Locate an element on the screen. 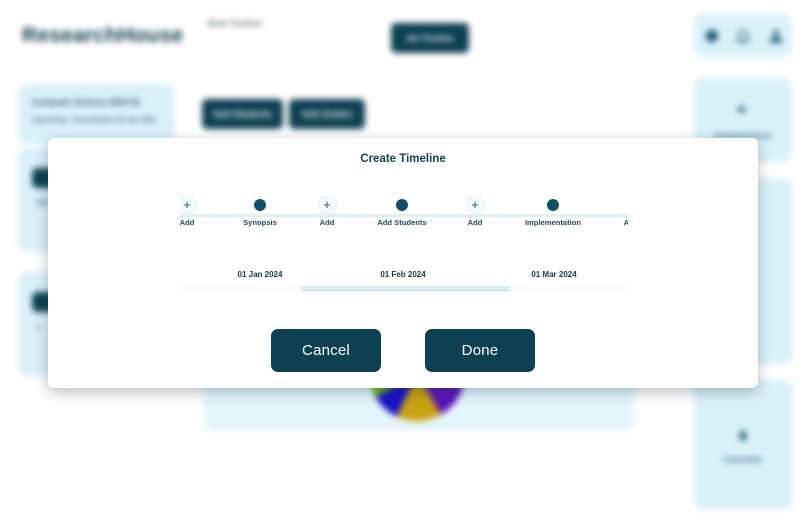  rail-card-committee-label: Committee is located at coordinates (743, 459).